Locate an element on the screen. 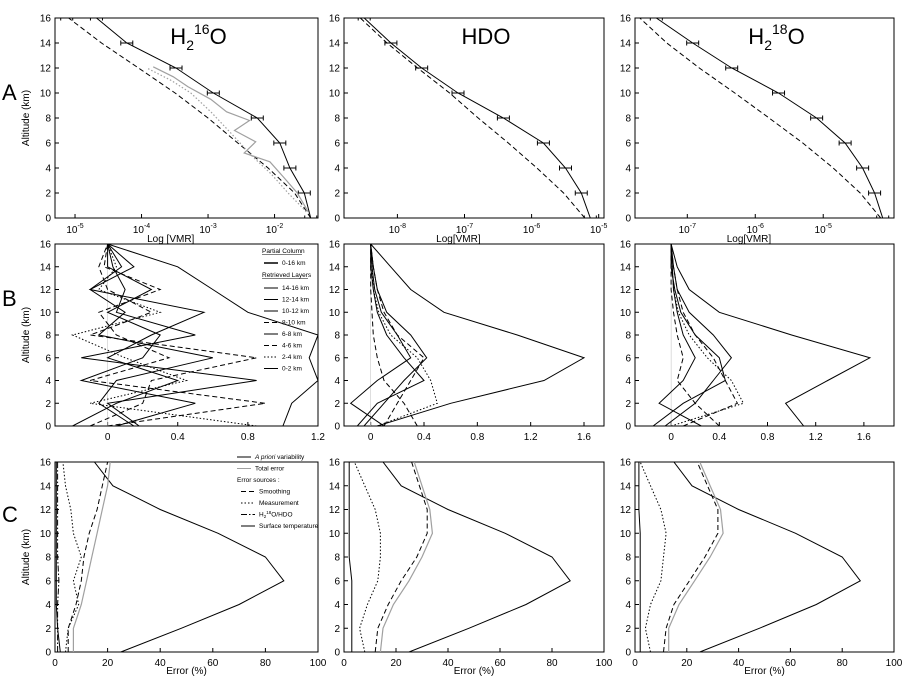 This screenshot has width=906, height=684. x-tick-label: 1.2 is located at coordinates (318, 437).